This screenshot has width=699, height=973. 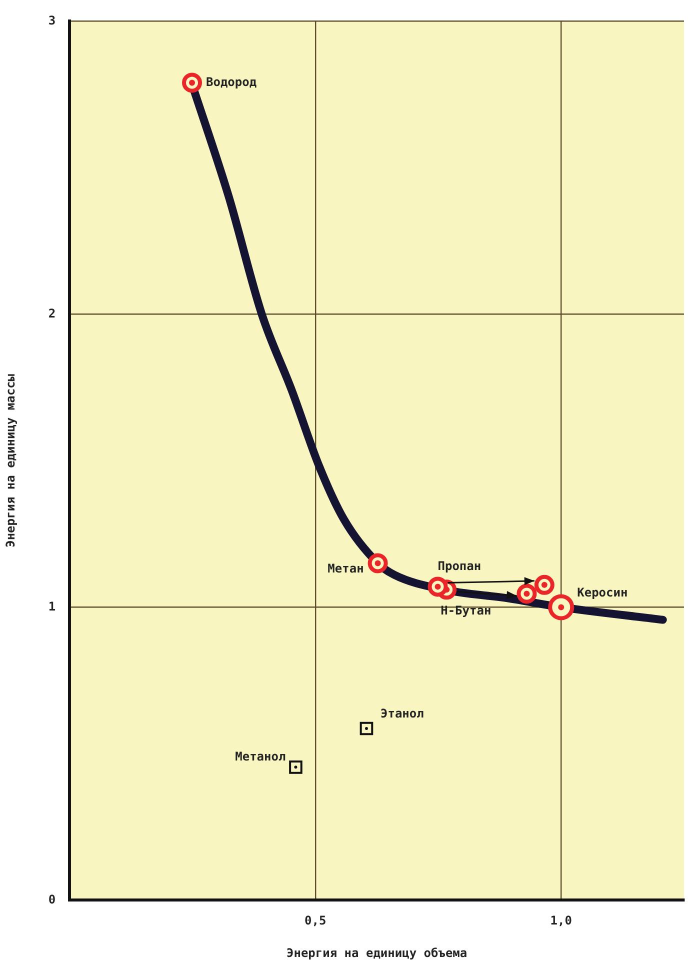 I want to click on series-label: Водород, so click(x=231, y=81).